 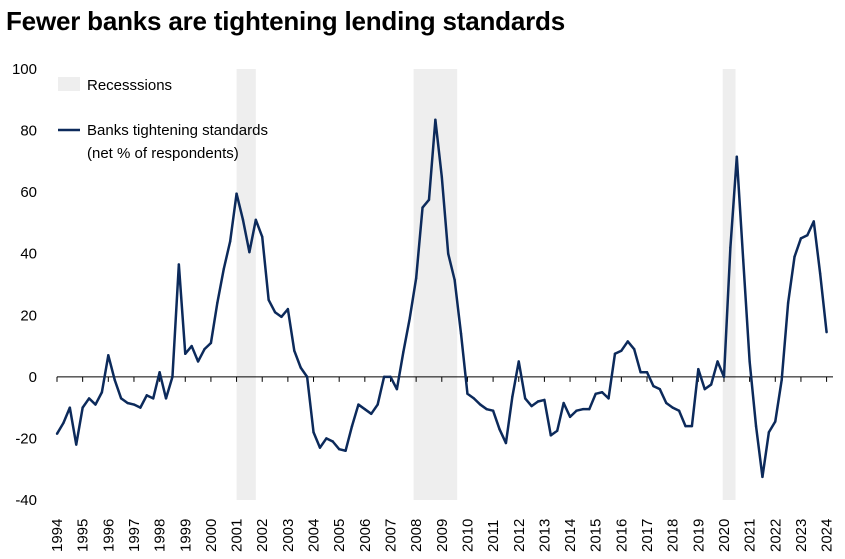 I want to click on x-tick-label: 2010, so click(x=467, y=535).